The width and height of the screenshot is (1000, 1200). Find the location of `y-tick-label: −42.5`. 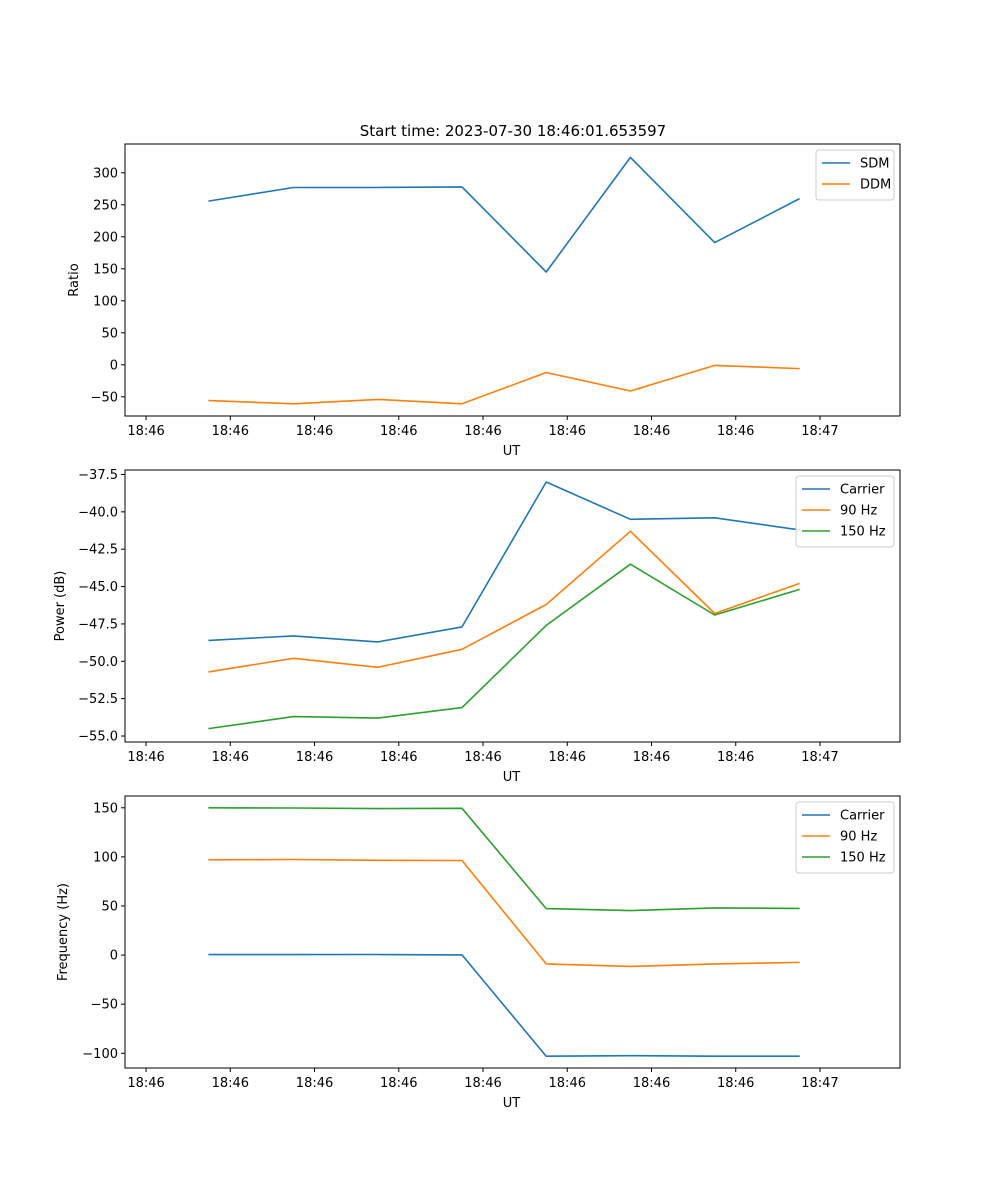

y-tick-label: −42.5 is located at coordinates (98, 550).